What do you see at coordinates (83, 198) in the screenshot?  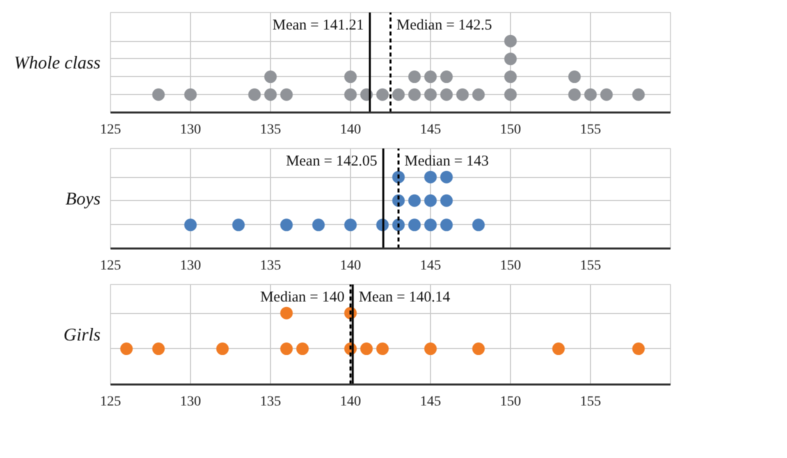 I see `text: Boys` at bounding box center [83, 198].